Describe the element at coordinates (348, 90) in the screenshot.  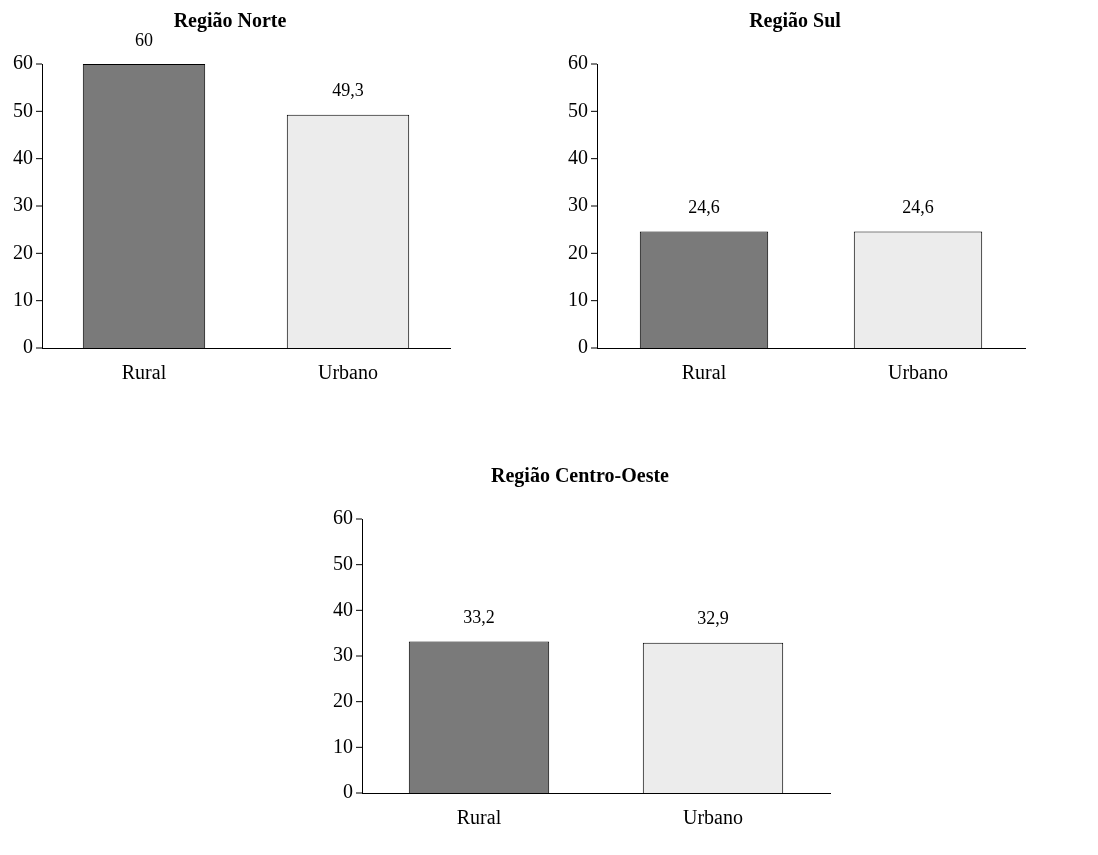
I see `data-label: 49,3` at that location.